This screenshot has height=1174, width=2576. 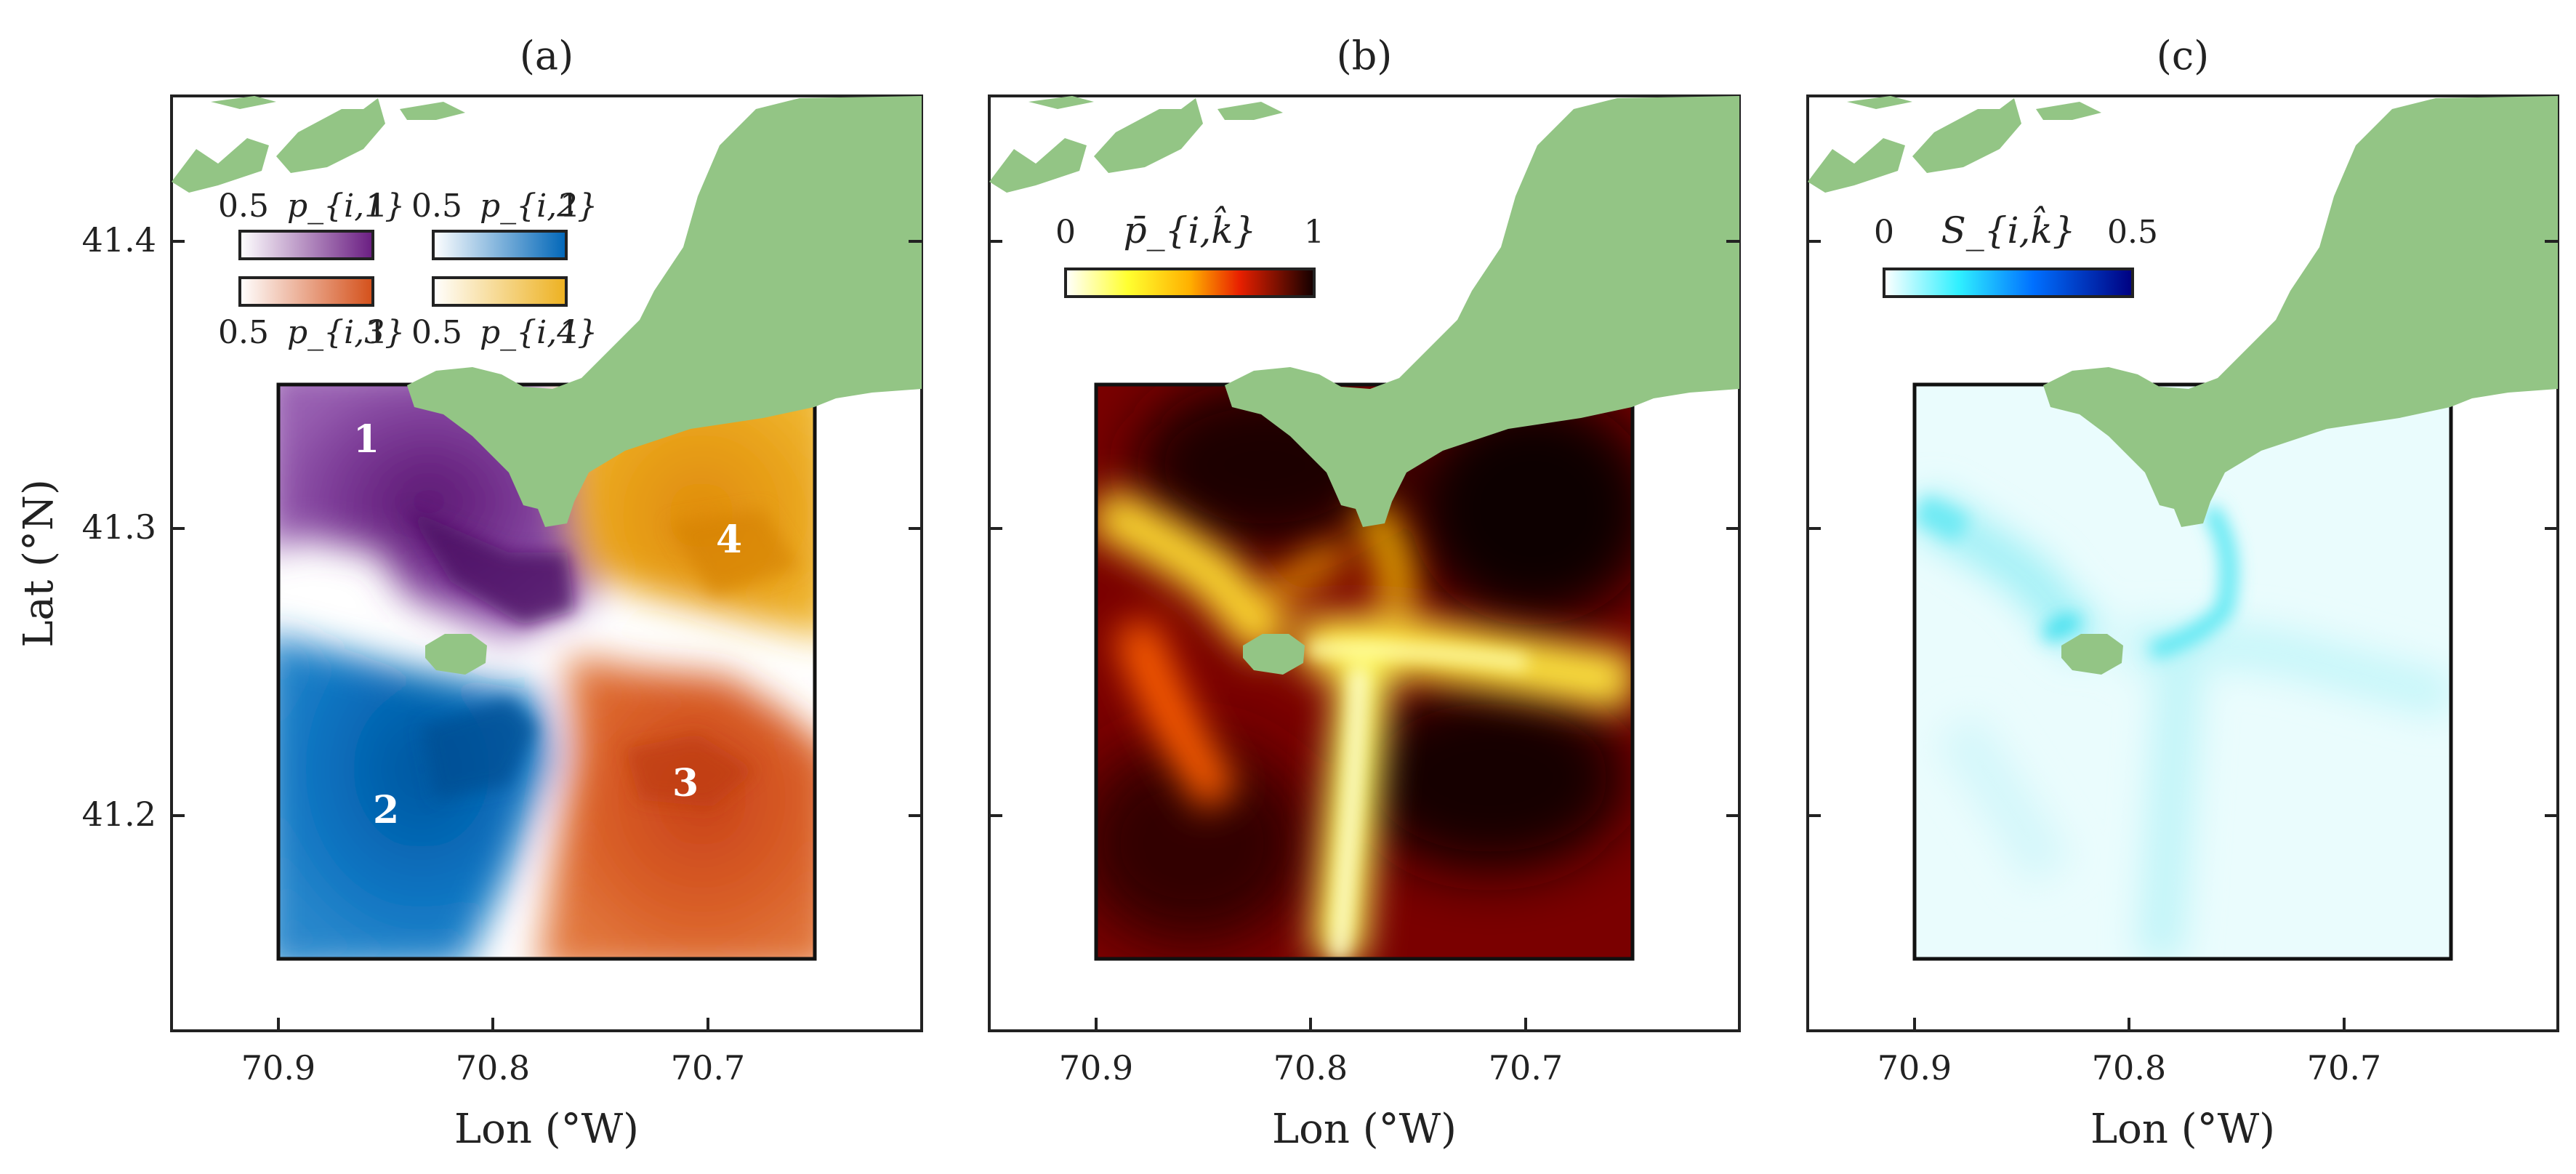 What do you see at coordinates (1314, 233) in the screenshot?
I see `panel-b-colorbar-max: 1` at bounding box center [1314, 233].